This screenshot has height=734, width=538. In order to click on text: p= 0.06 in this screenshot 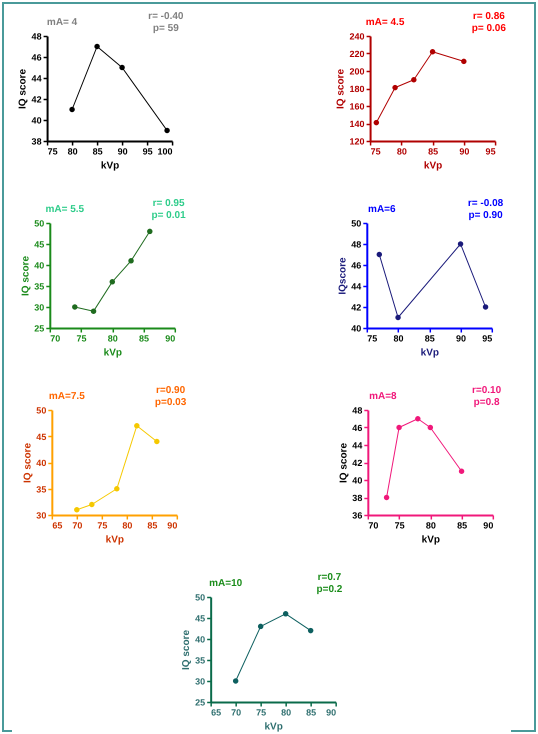, I will do `click(489, 28)`.